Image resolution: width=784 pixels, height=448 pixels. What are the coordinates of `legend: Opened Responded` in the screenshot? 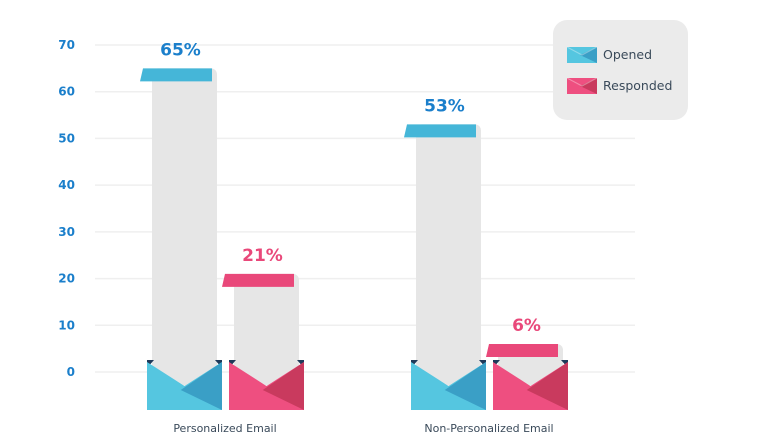 It's located at (620, 70).